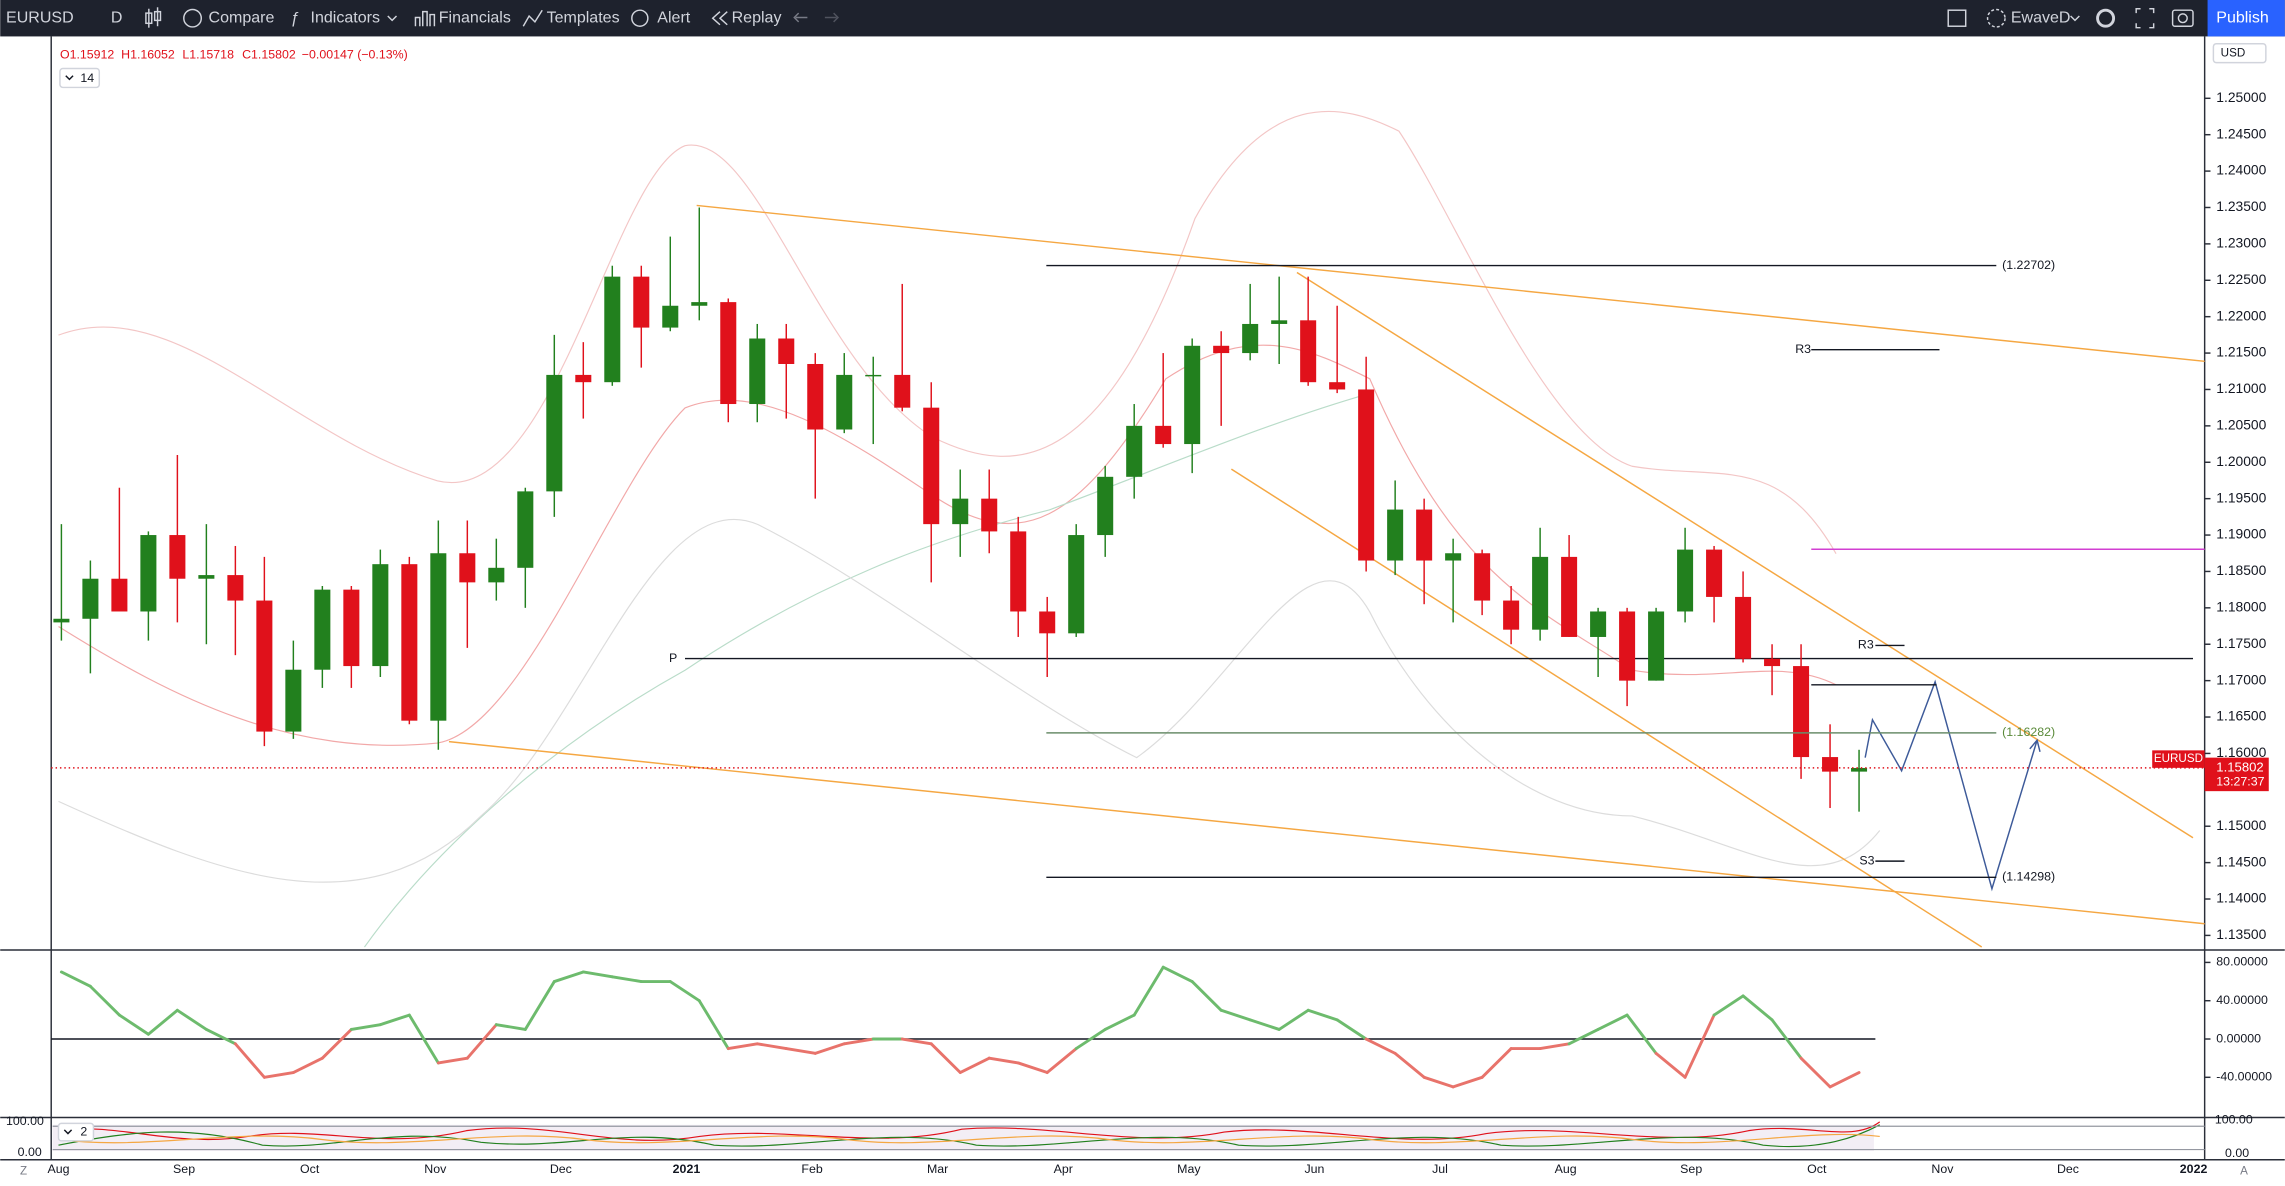 This screenshot has height=1186, width=2285. What do you see at coordinates (117, 17) in the screenshot?
I see `interval: D` at bounding box center [117, 17].